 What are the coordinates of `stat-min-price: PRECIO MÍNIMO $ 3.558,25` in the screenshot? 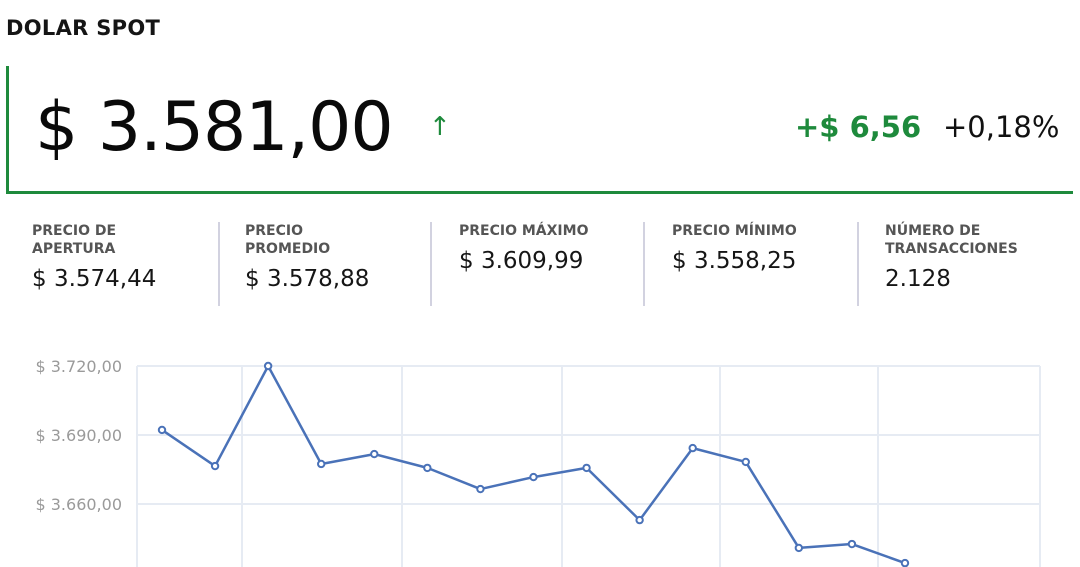 It's located at (762, 264).